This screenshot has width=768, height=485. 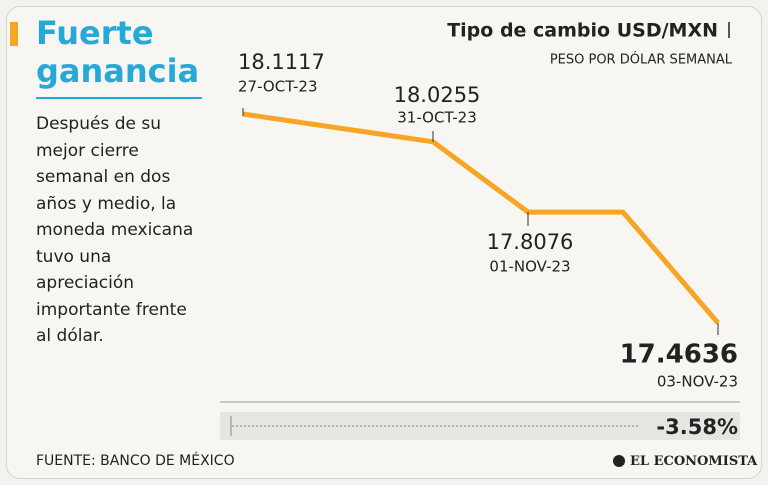 What do you see at coordinates (641, 60) in the screenshot?
I see `chart-subtitle: PESO POR DÓLAR SEMANAL` at bounding box center [641, 60].